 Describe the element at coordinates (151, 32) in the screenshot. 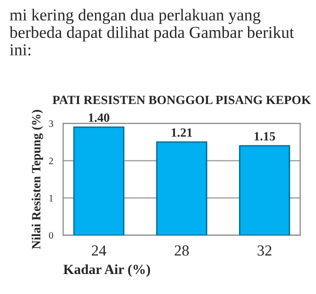

I see `text: mi kering dengan dua perlakuan yang berbeda dapat dilihat pada Gambar berikut ini:` at that location.